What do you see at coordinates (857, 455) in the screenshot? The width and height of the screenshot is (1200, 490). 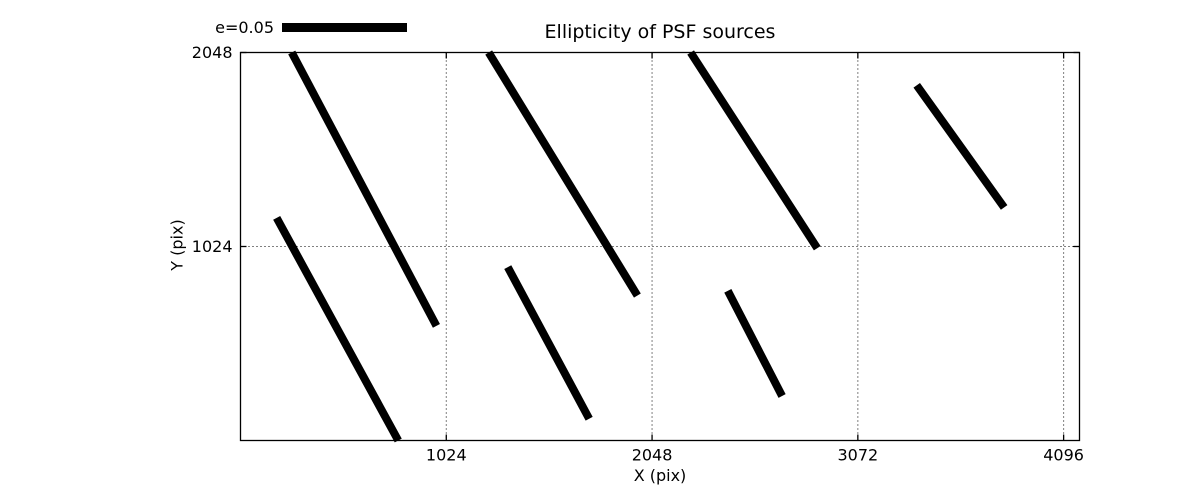 I see `x-tick-label: 3072` at bounding box center [857, 455].